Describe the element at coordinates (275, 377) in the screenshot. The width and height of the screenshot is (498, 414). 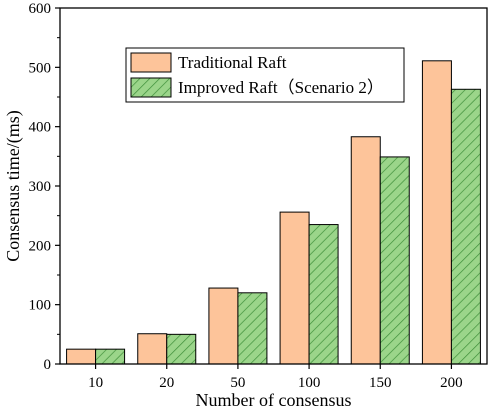
I see `x-axis: 10 20 50 100 150 200` at that location.